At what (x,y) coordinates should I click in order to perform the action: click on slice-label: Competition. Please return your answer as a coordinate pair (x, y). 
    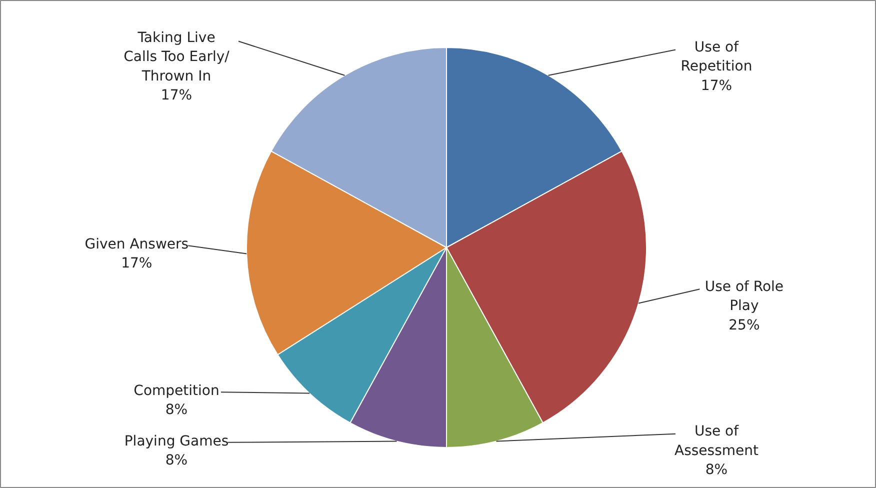
    Looking at the image, I should click on (177, 390).